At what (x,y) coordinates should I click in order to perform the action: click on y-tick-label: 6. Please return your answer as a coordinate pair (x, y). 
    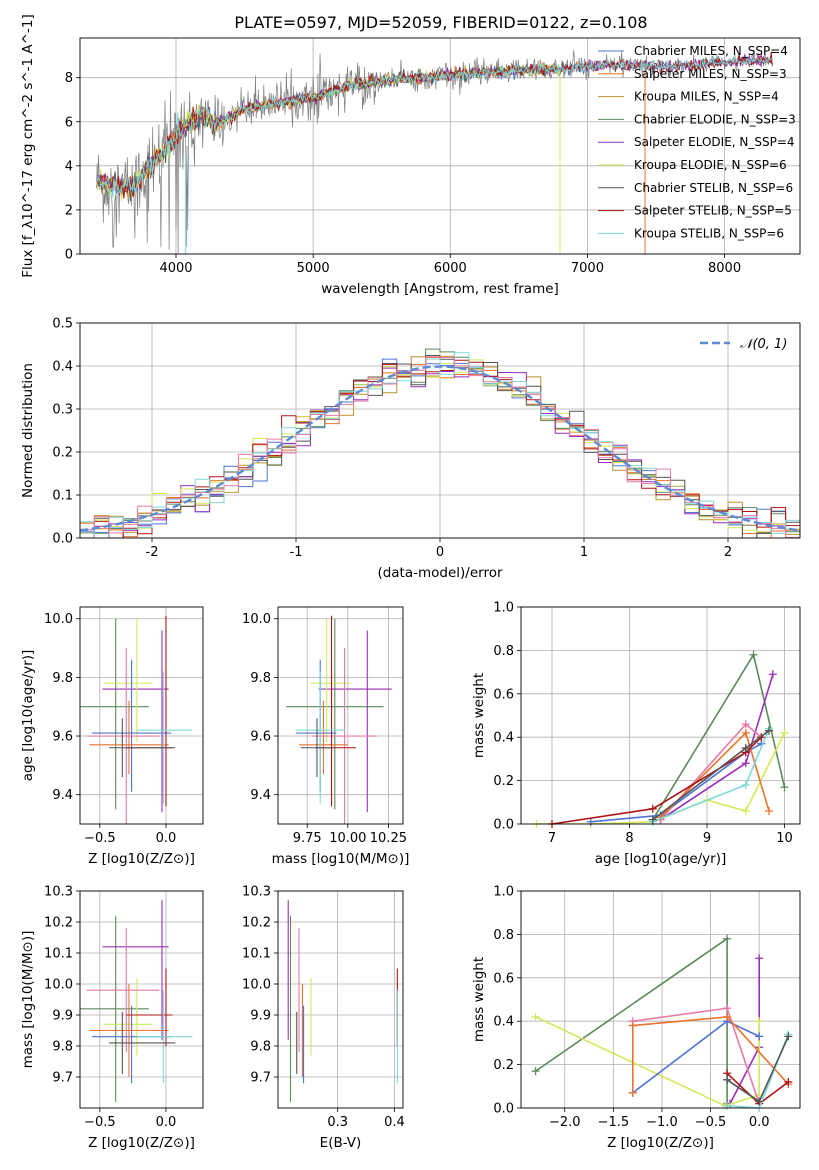
    Looking at the image, I should click on (69, 122).